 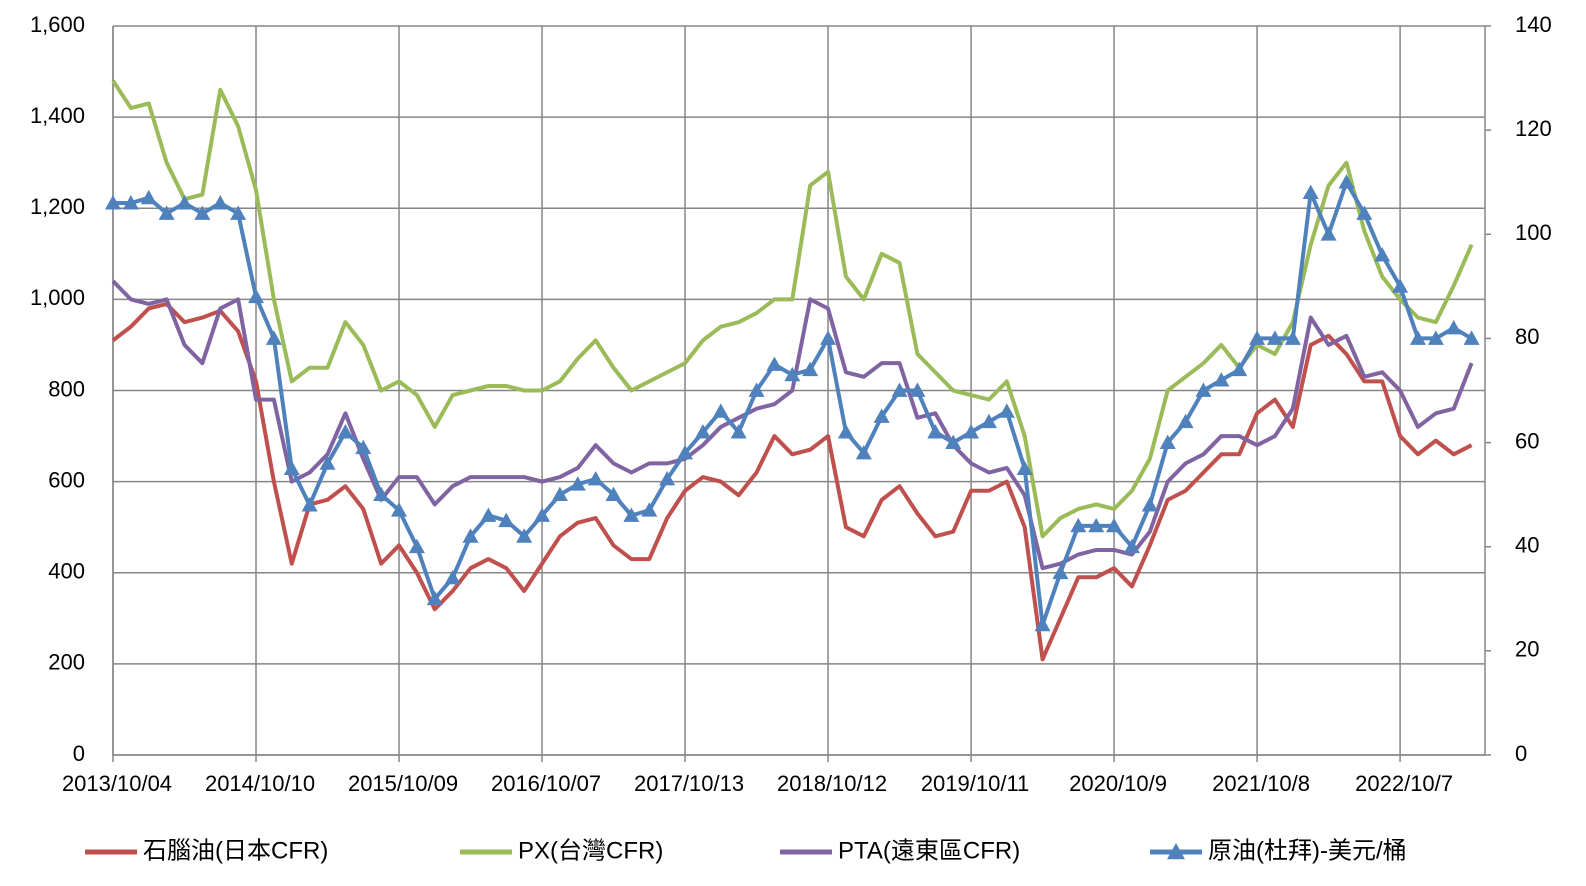 I want to click on y-tick-label: 1,200, so click(x=57, y=206).